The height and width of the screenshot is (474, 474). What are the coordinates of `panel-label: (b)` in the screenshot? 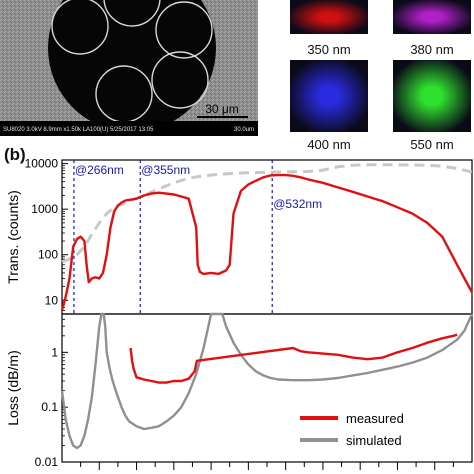 It's located at (15, 154).